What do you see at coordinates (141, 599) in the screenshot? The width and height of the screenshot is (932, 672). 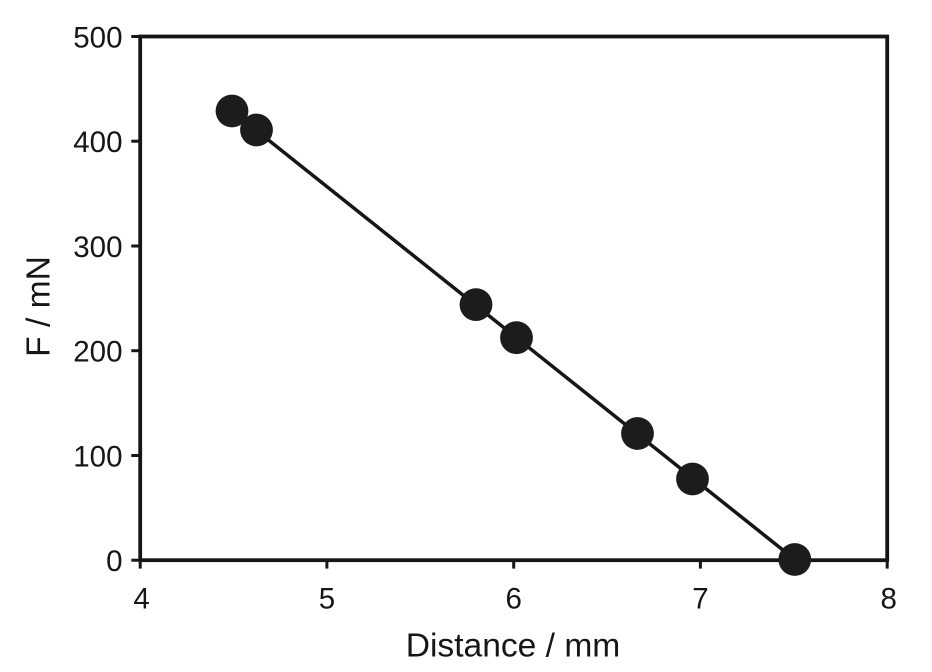 I see `svg-text: 4` at bounding box center [141, 599].